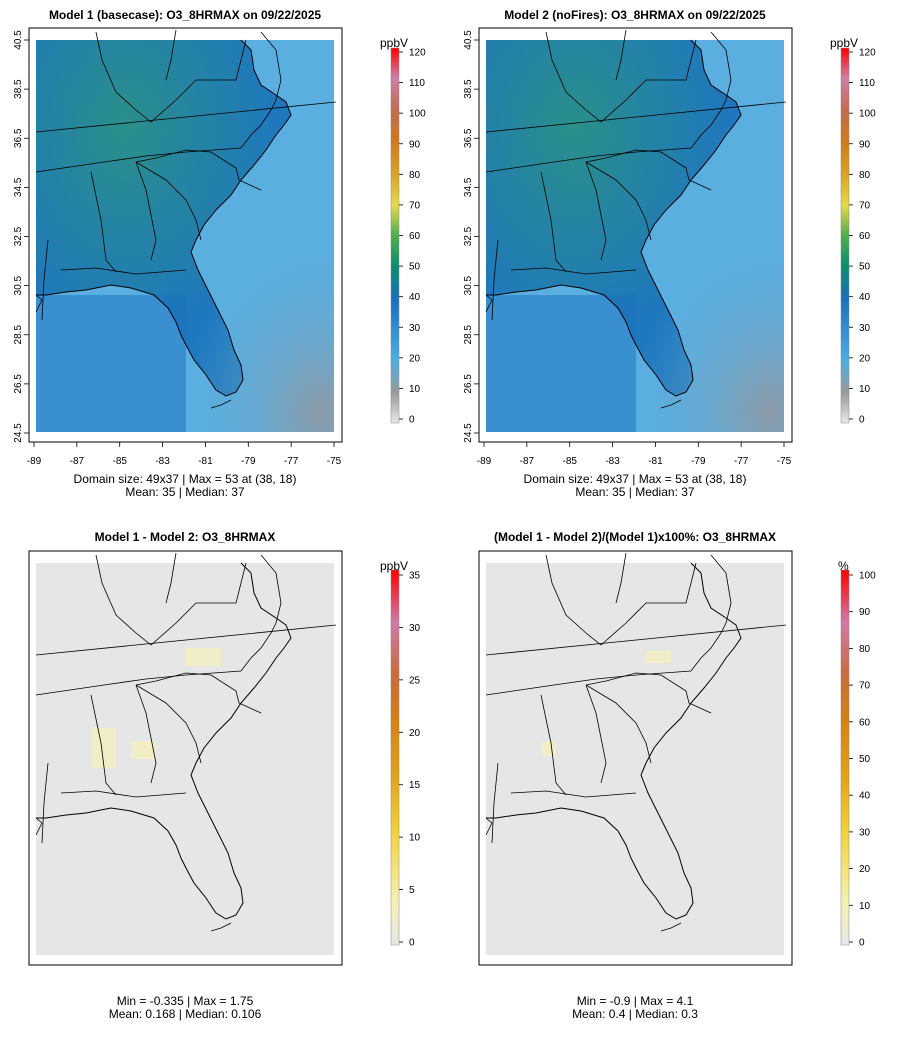 The image size is (900, 1045). I want to click on lat-tick-label-model2-8: 40.5, so click(468, 40).